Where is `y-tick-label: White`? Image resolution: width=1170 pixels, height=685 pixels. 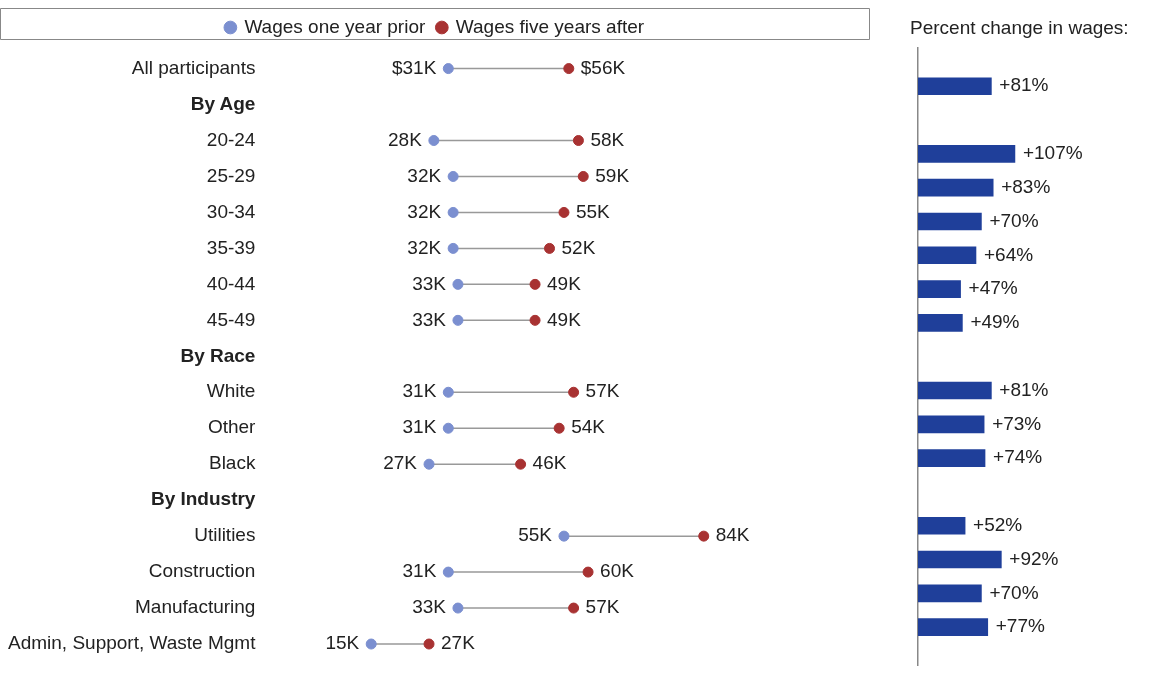
y-tick-label: White is located at coordinates (231, 391).